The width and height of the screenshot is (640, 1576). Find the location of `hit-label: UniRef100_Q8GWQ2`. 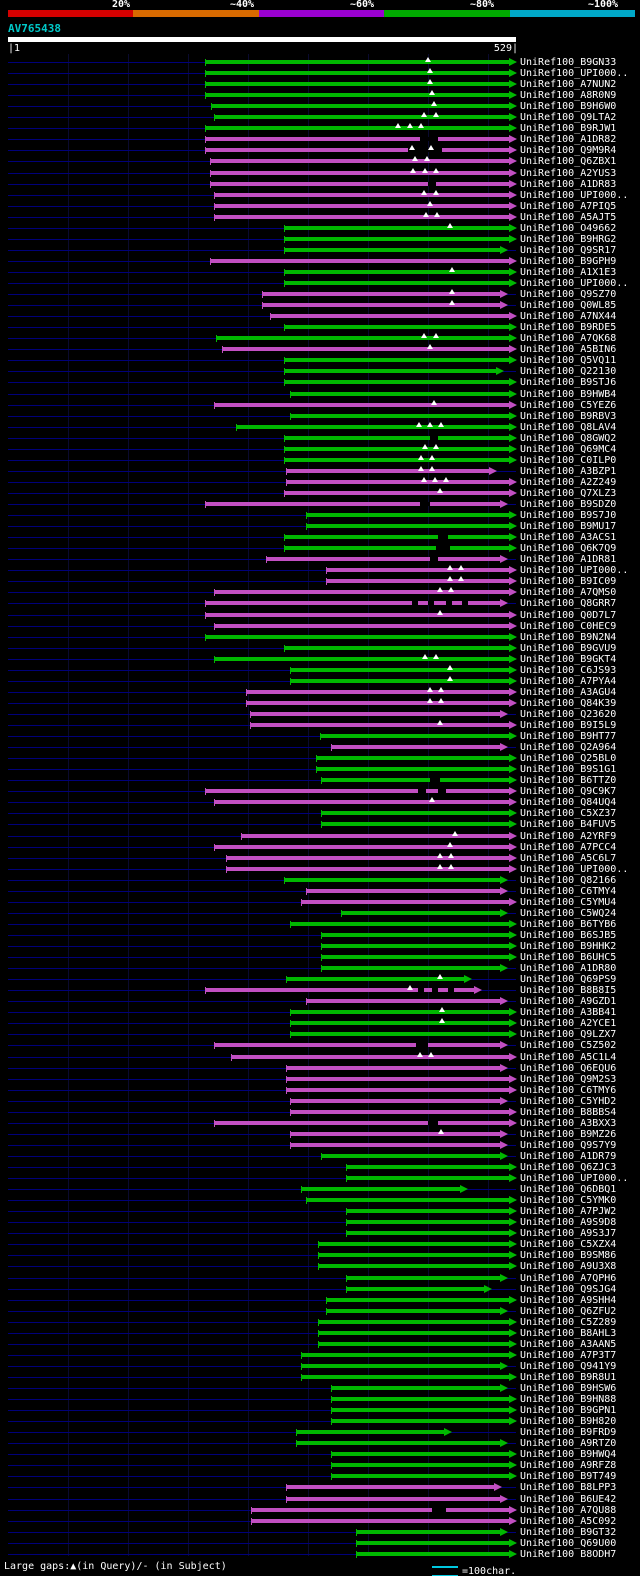

hit-label: UniRef100_Q8GWQ2 is located at coordinates (568, 438).